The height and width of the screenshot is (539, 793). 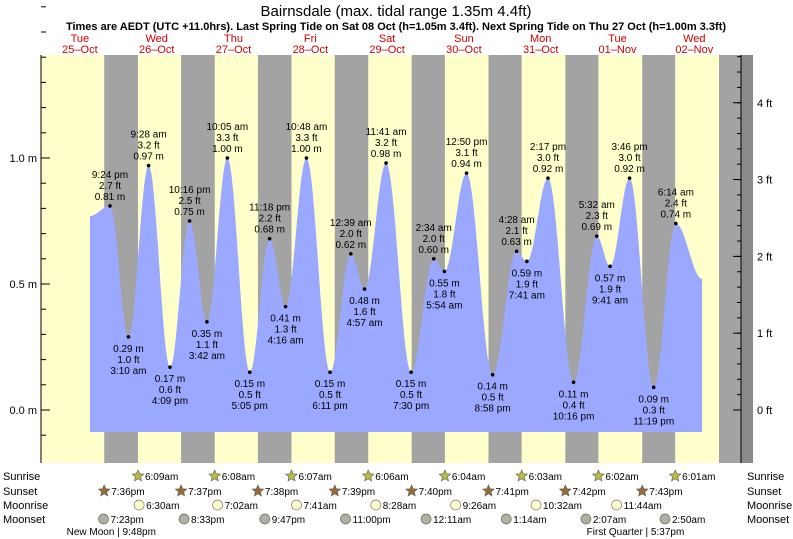 What do you see at coordinates (694, 39) in the screenshot?
I see `day-of-week: Wed` at bounding box center [694, 39].